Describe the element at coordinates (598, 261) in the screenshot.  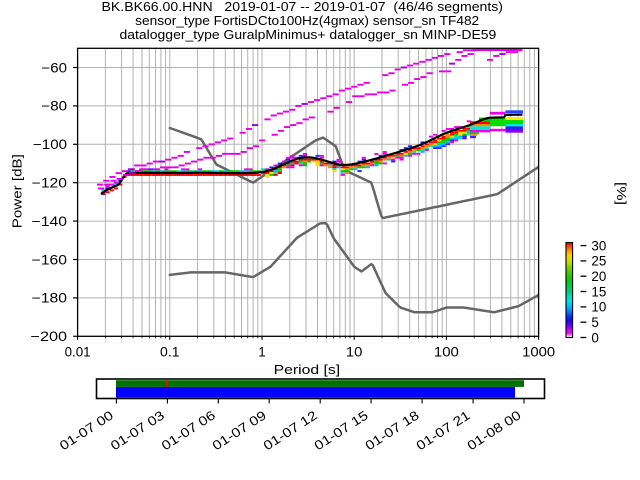
I see `svg-text: 25` at that location.